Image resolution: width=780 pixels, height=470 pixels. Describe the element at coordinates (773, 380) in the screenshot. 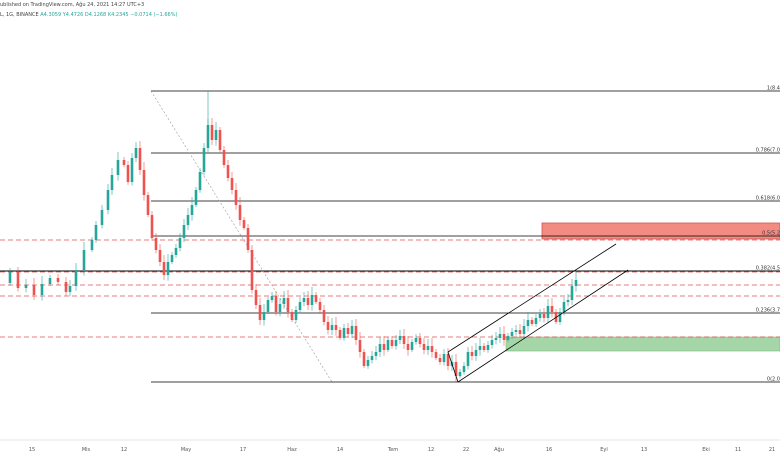

I see `fib-label-6: 0(2.0` at that location.